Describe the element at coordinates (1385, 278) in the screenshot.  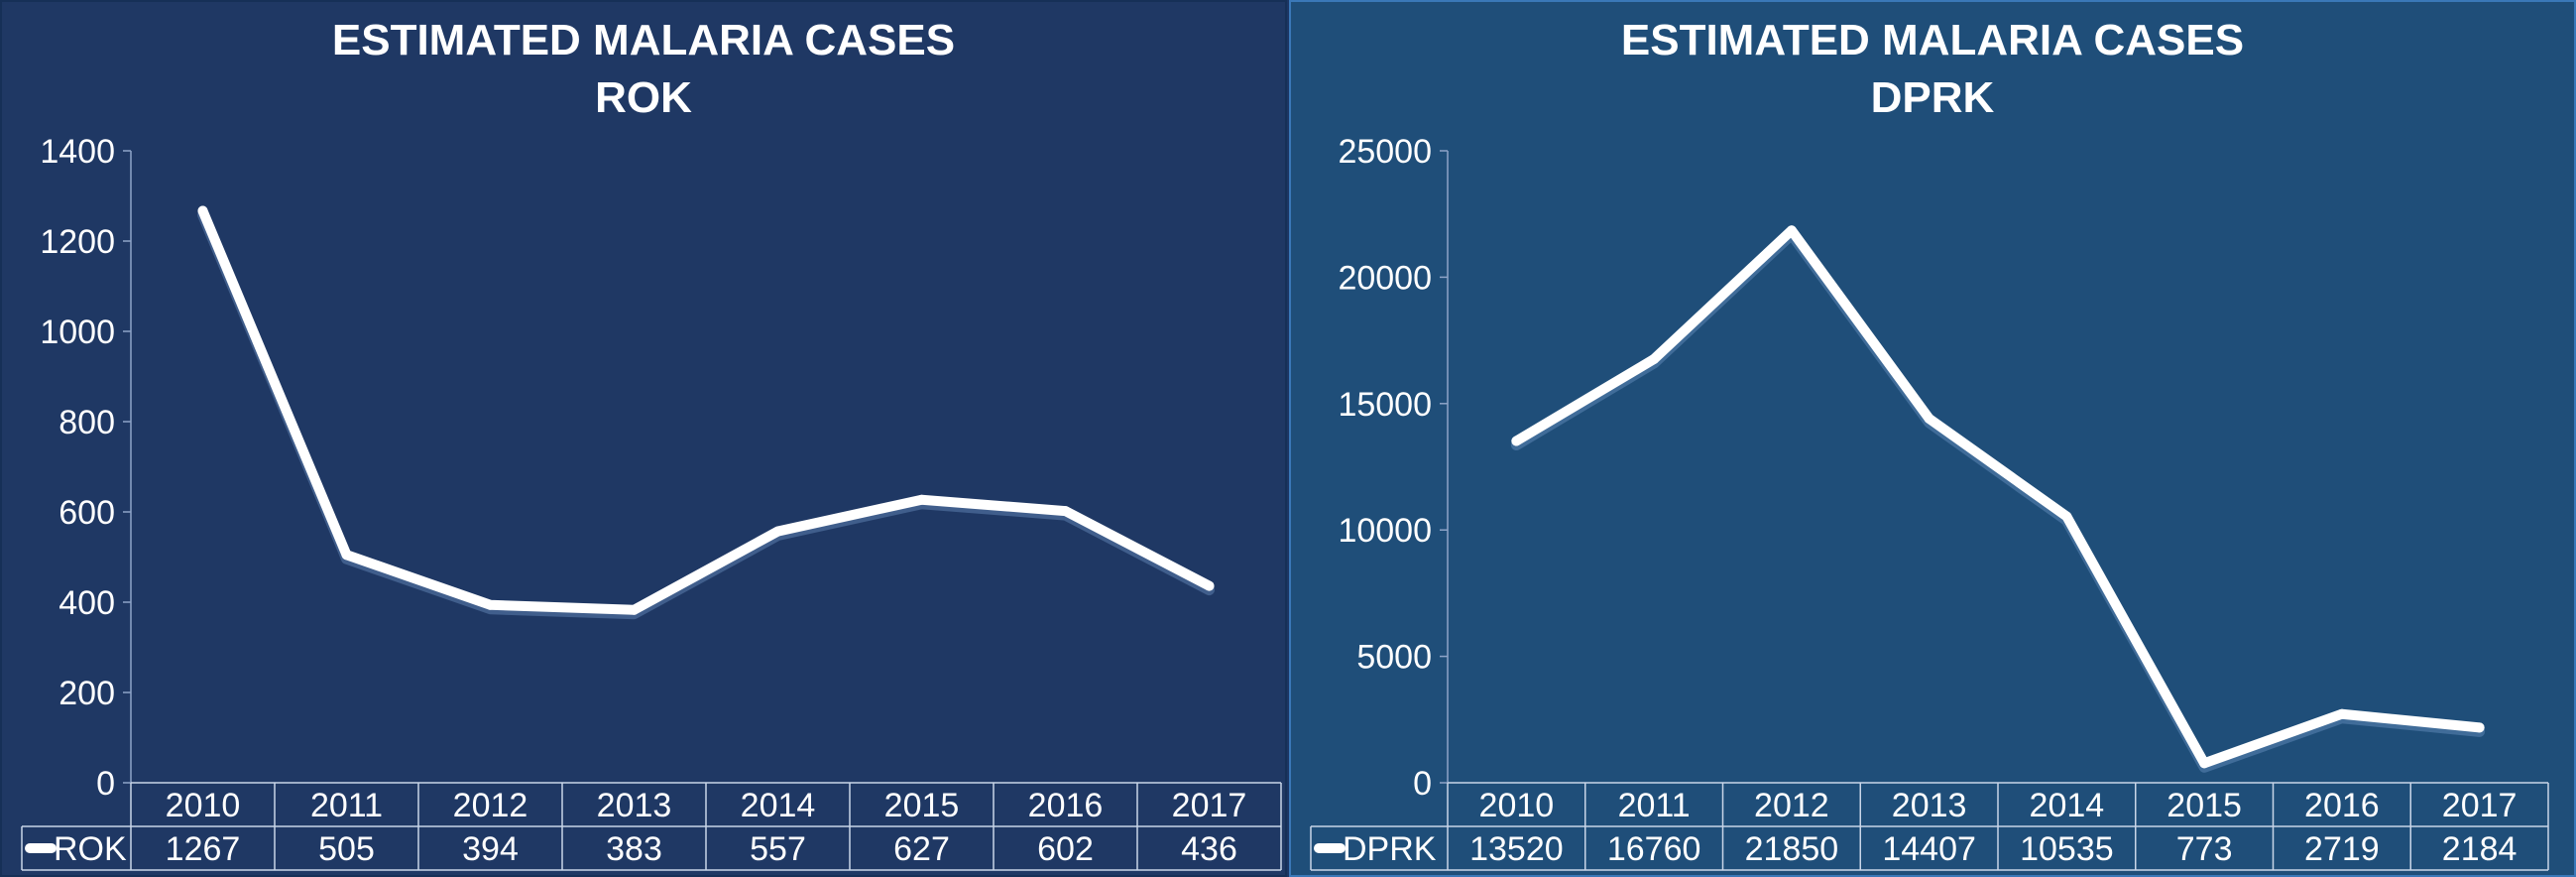
I see `y-tick-label: 20000` at that location.